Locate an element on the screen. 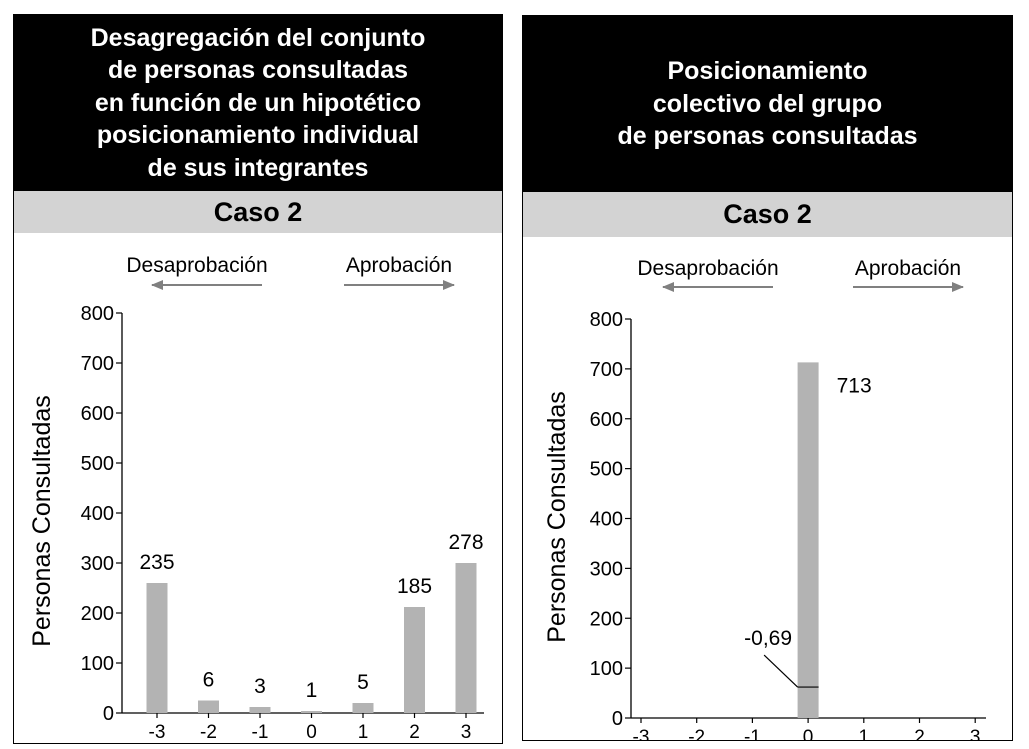 The image size is (1029, 749). left-disapproval-label: Desaprobación is located at coordinates (196, 265).